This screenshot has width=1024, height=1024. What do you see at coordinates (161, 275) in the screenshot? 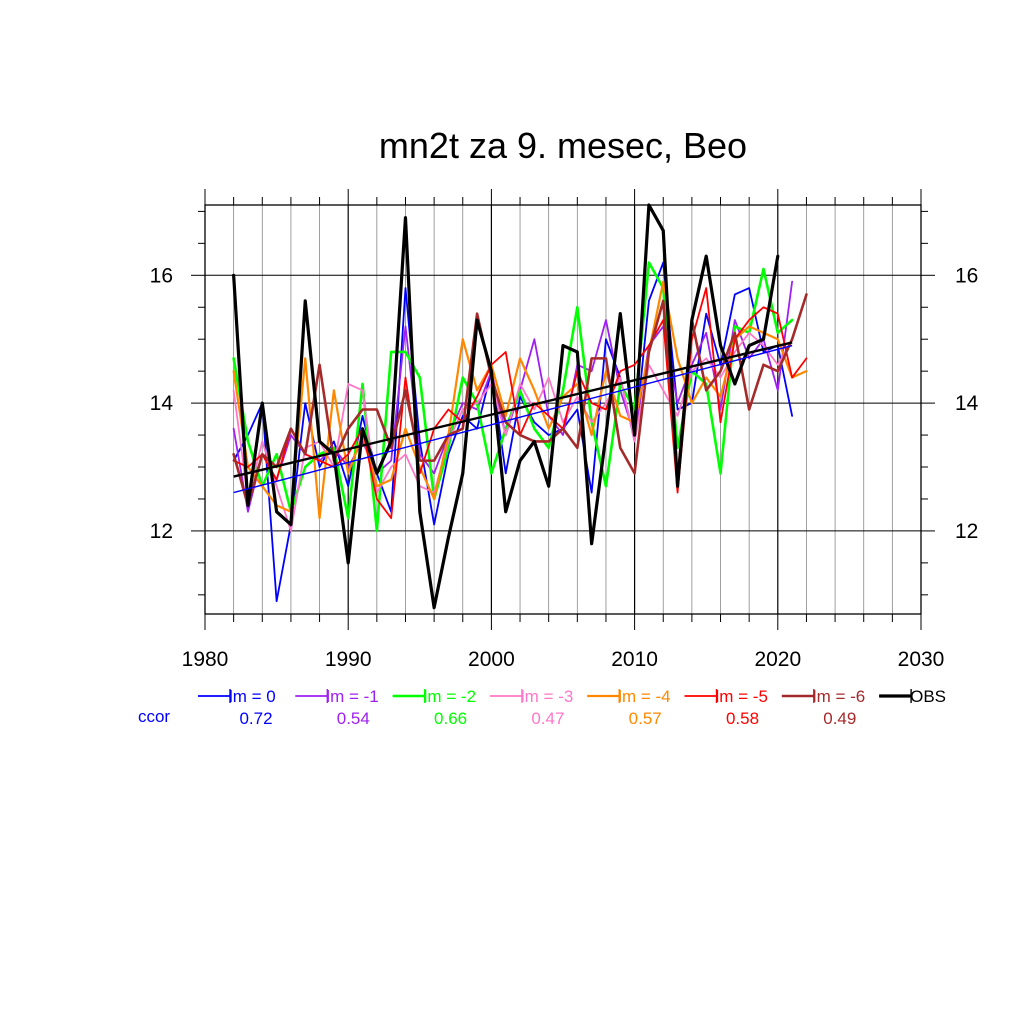
I see `y-tick-label-left: 16` at bounding box center [161, 275].